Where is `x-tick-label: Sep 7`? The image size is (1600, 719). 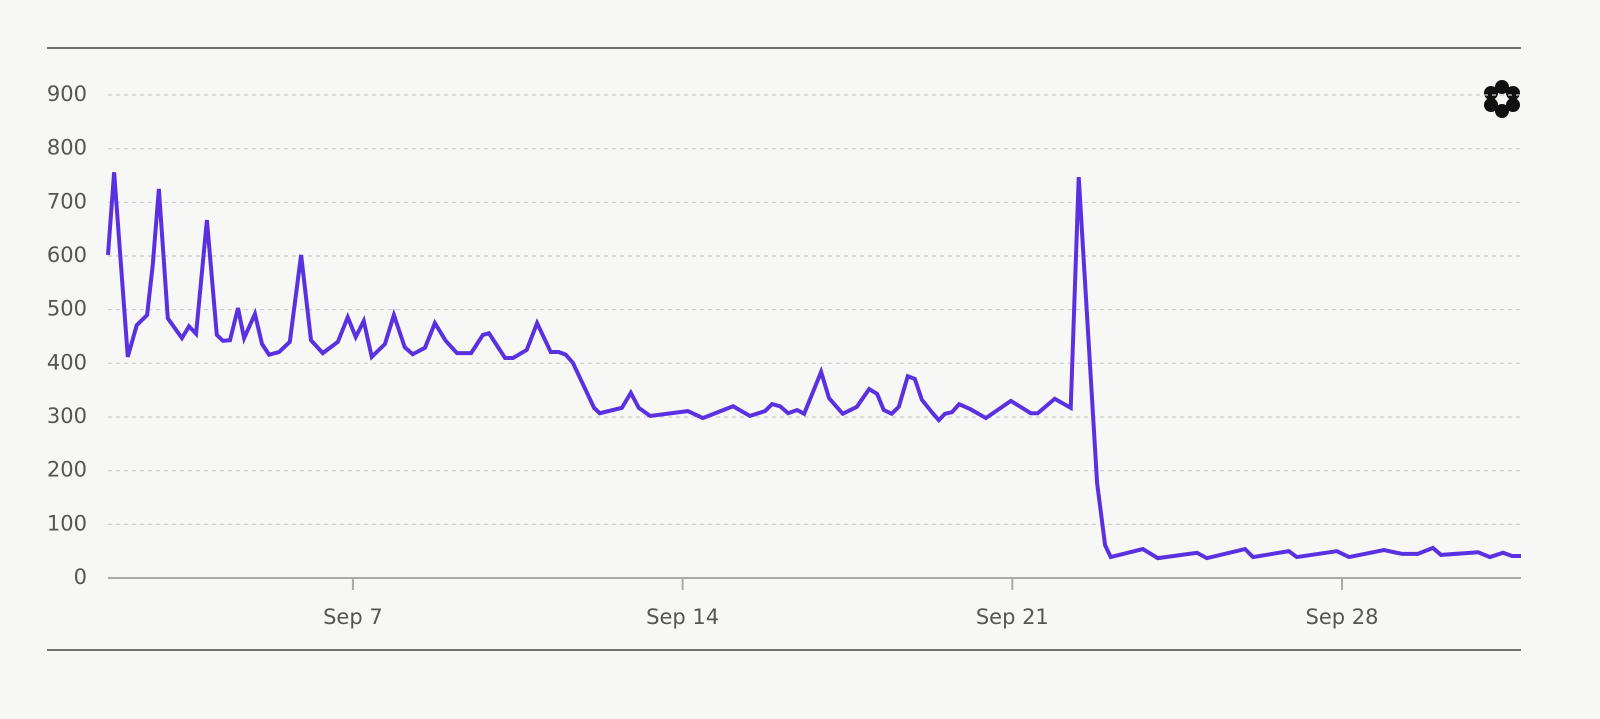
x-tick-label: Sep 7 is located at coordinates (353, 617).